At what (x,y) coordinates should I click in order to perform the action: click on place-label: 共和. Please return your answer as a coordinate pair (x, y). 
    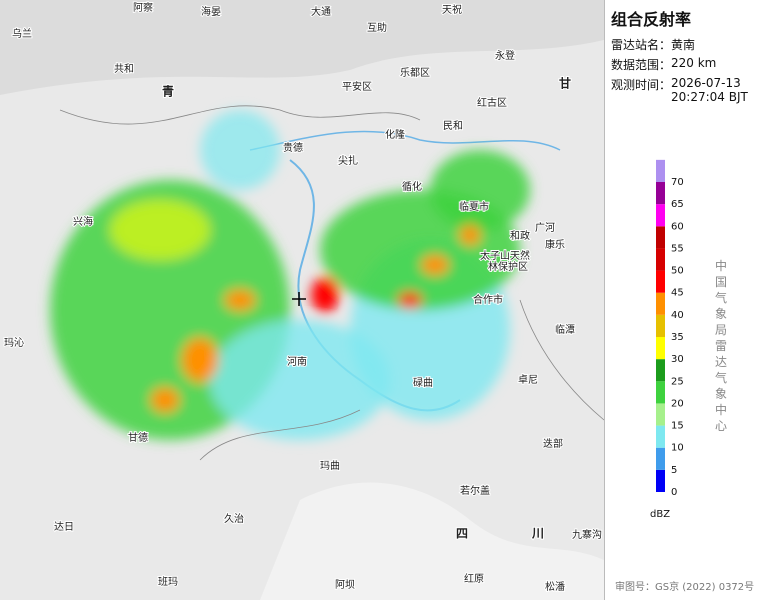
    Looking at the image, I should click on (124, 69).